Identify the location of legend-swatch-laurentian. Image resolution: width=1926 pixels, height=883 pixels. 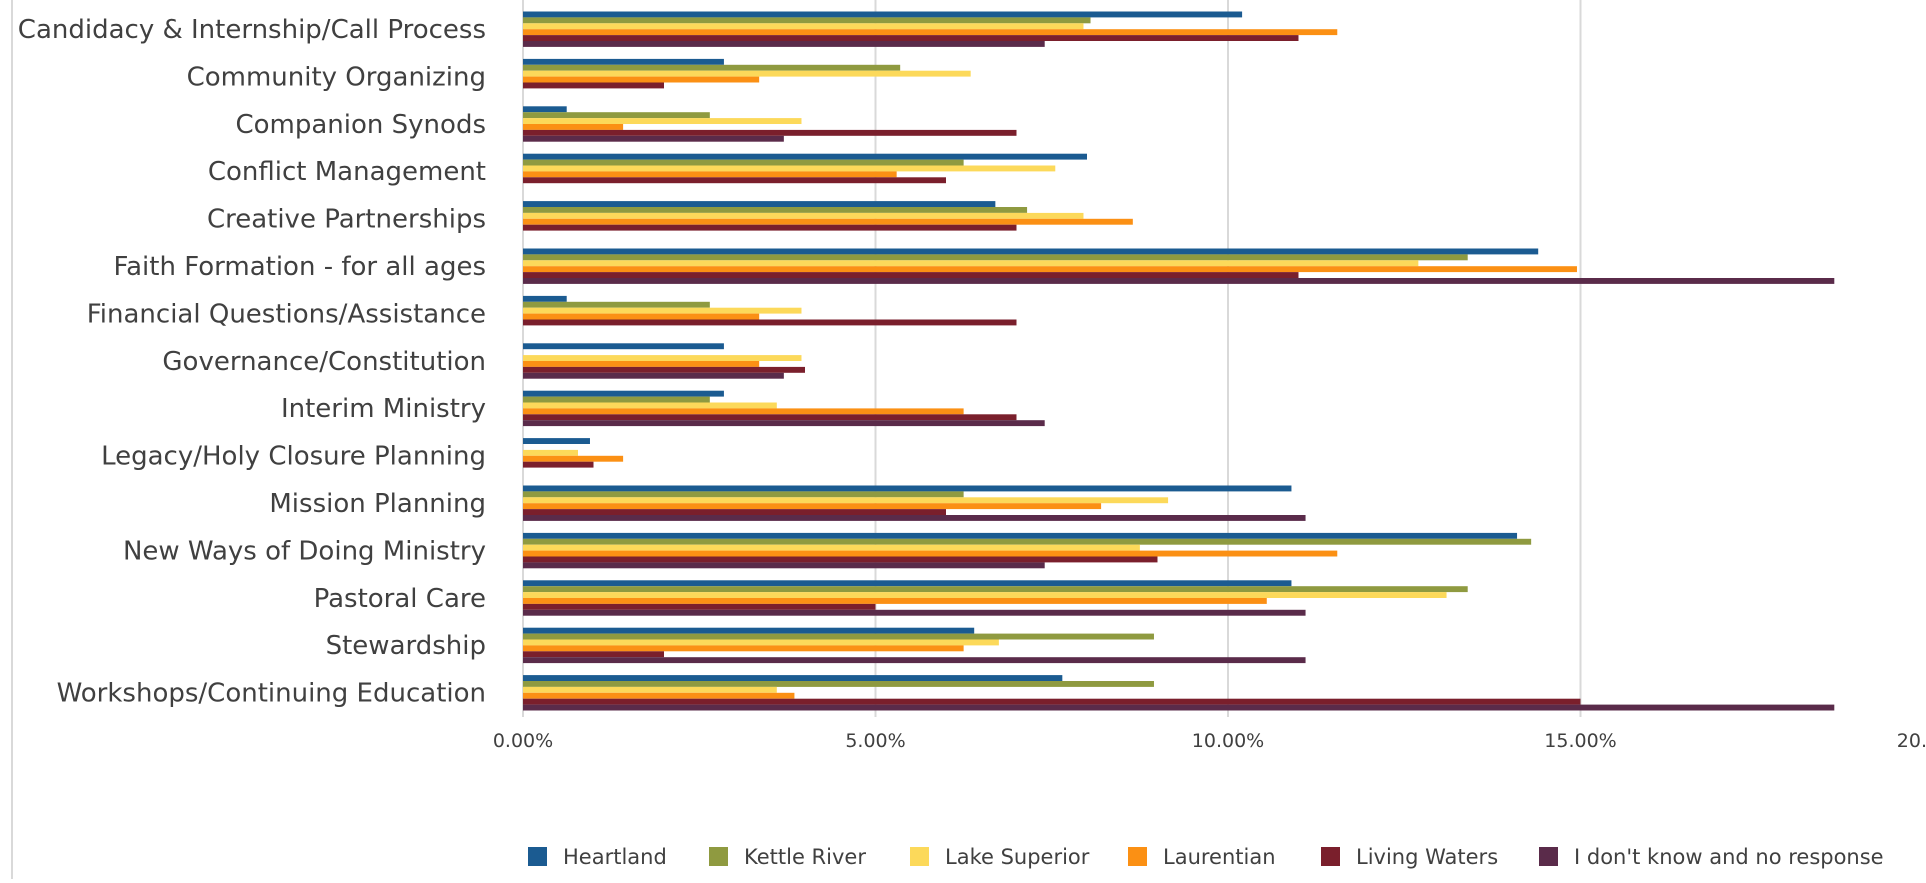
(1137, 856).